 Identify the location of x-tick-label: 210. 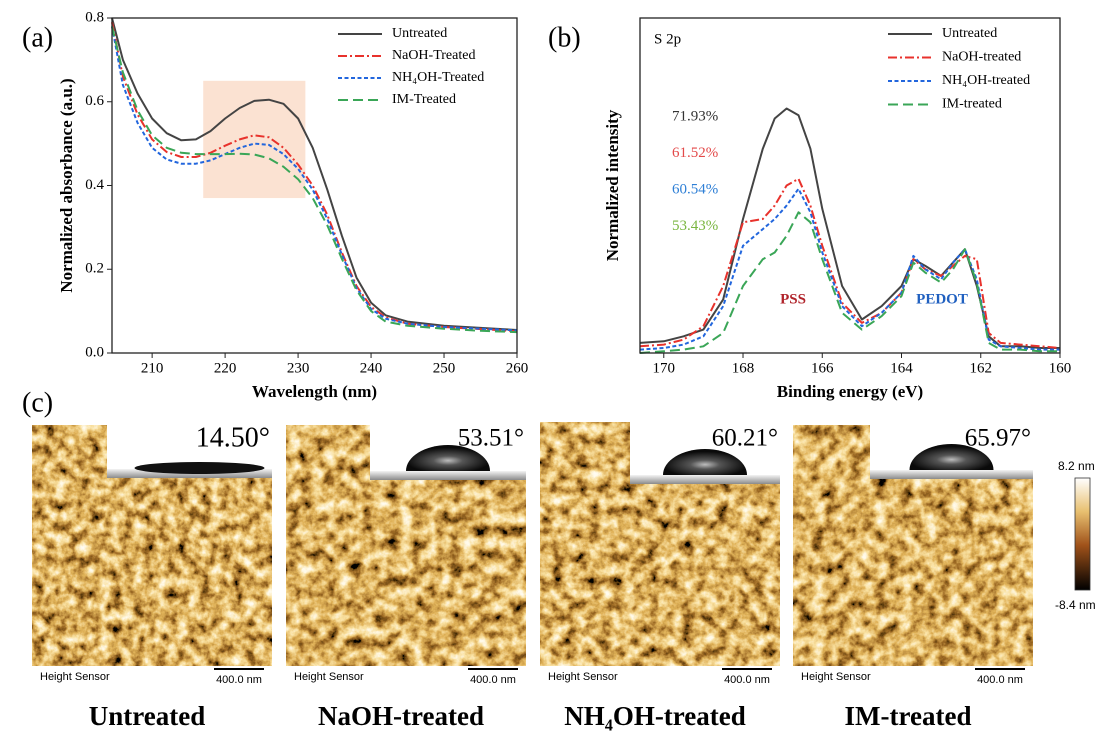
(152, 368).